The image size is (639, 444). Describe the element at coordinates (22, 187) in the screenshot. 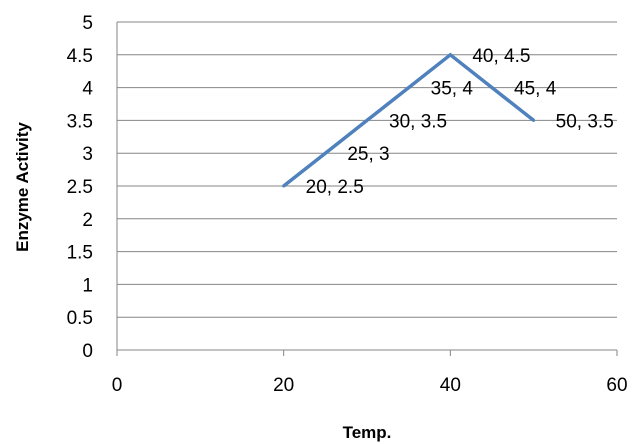

I see `y-axis-title: Enzyme Activity` at that location.